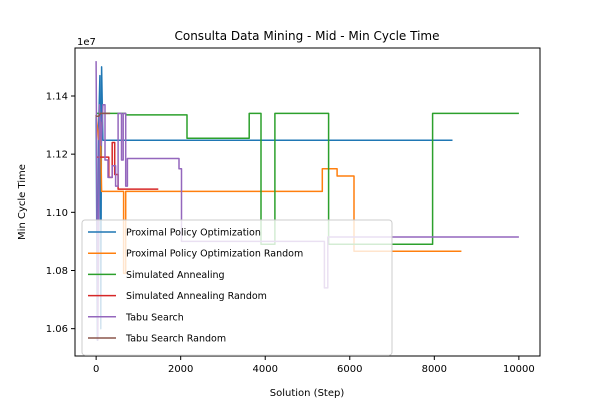 The height and width of the screenshot is (400, 600). I want to click on y-tick-label: 1.14, so click(57, 96).